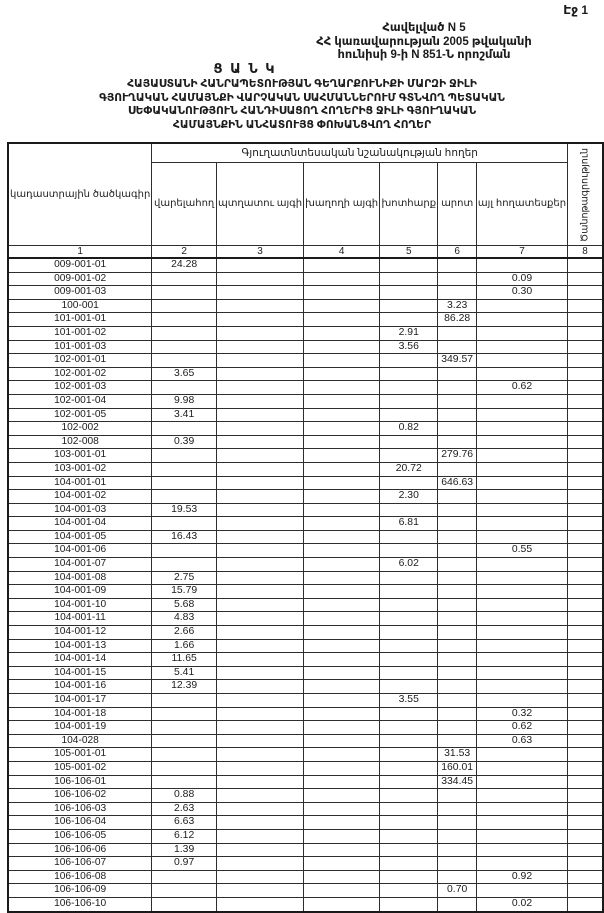  I want to click on area-value-cell: 279.76, so click(457, 455).